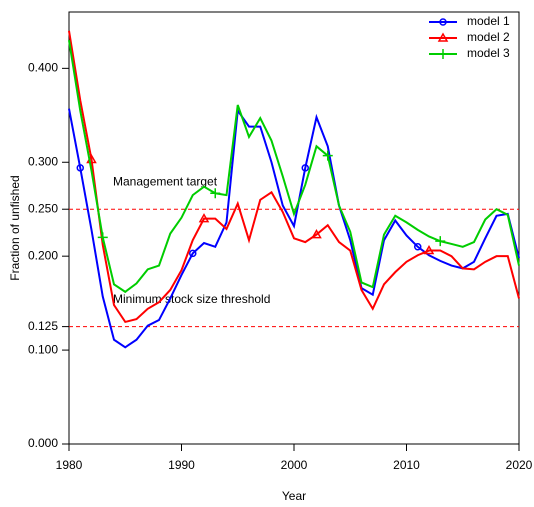 The height and width of the screenshot is (507, 534). I want to click on y-tick-label: 0.400, so click(43, 68).